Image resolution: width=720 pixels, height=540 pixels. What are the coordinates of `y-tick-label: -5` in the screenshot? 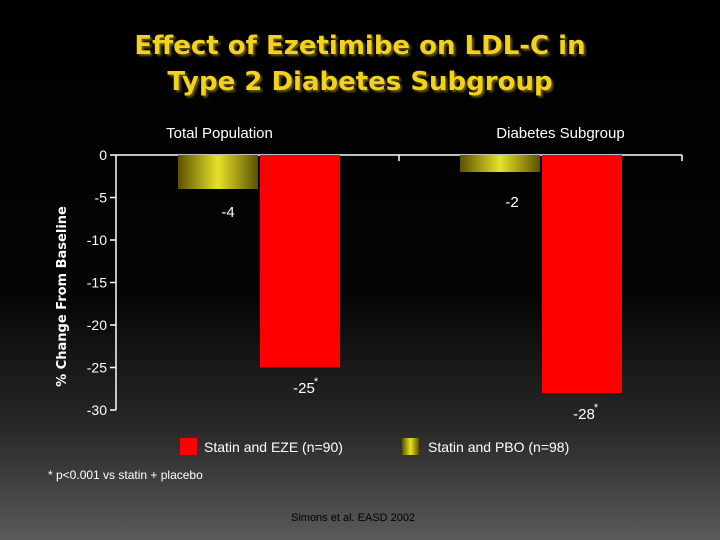 It's located at (101, 198).